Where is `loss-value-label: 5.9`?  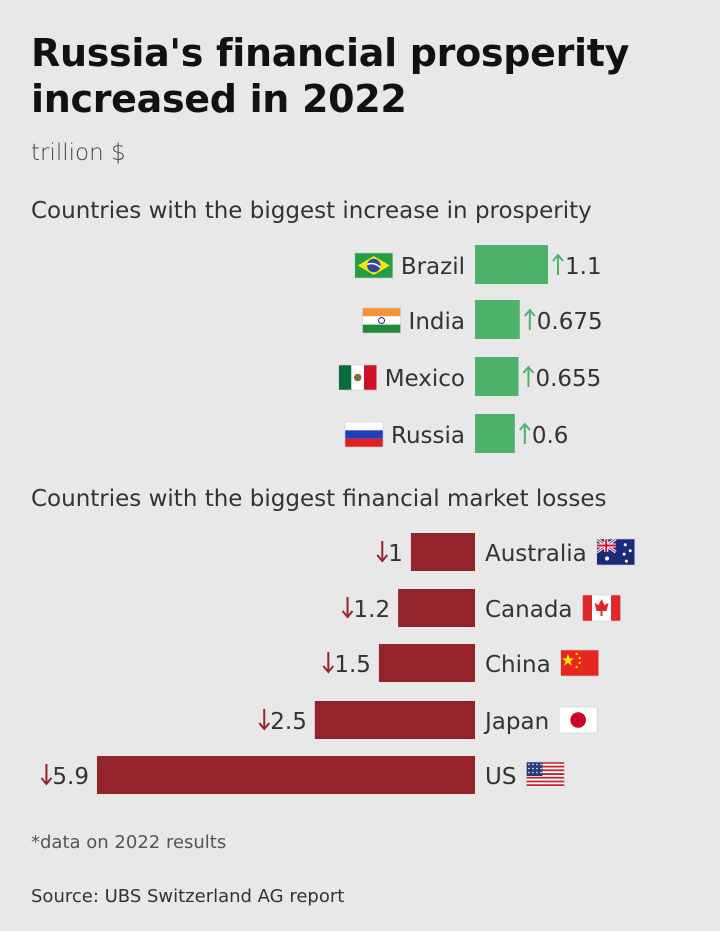
loss-value-label: 5.9 is located at coordinates (70, 777).